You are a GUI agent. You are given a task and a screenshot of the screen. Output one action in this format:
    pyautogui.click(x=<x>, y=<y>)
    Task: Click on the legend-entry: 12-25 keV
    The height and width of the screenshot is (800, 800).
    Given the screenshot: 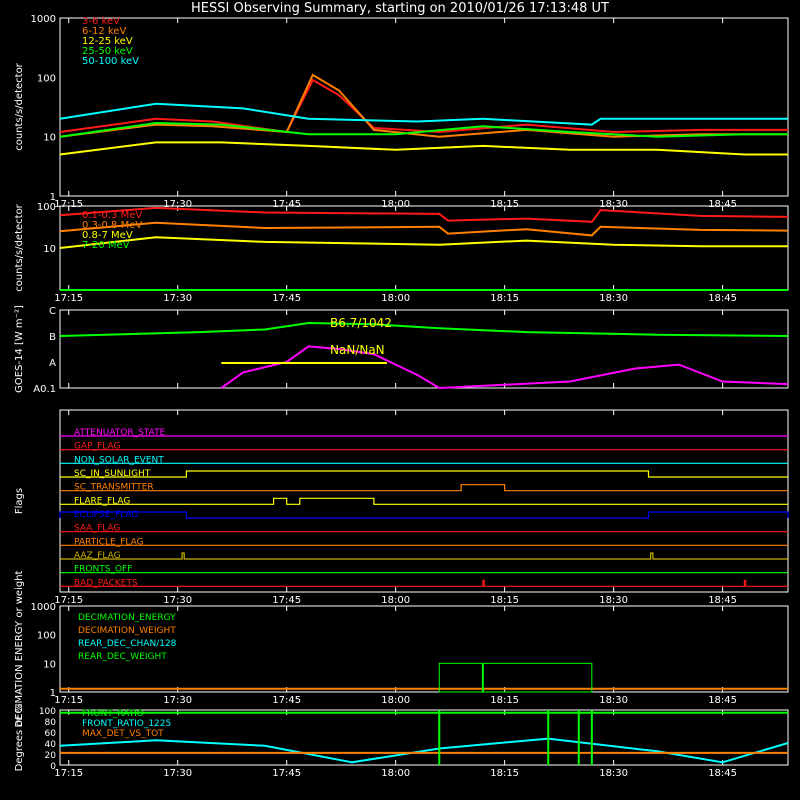 What is the action you would take?
    pyautogui.click(x=107, y=41)
    